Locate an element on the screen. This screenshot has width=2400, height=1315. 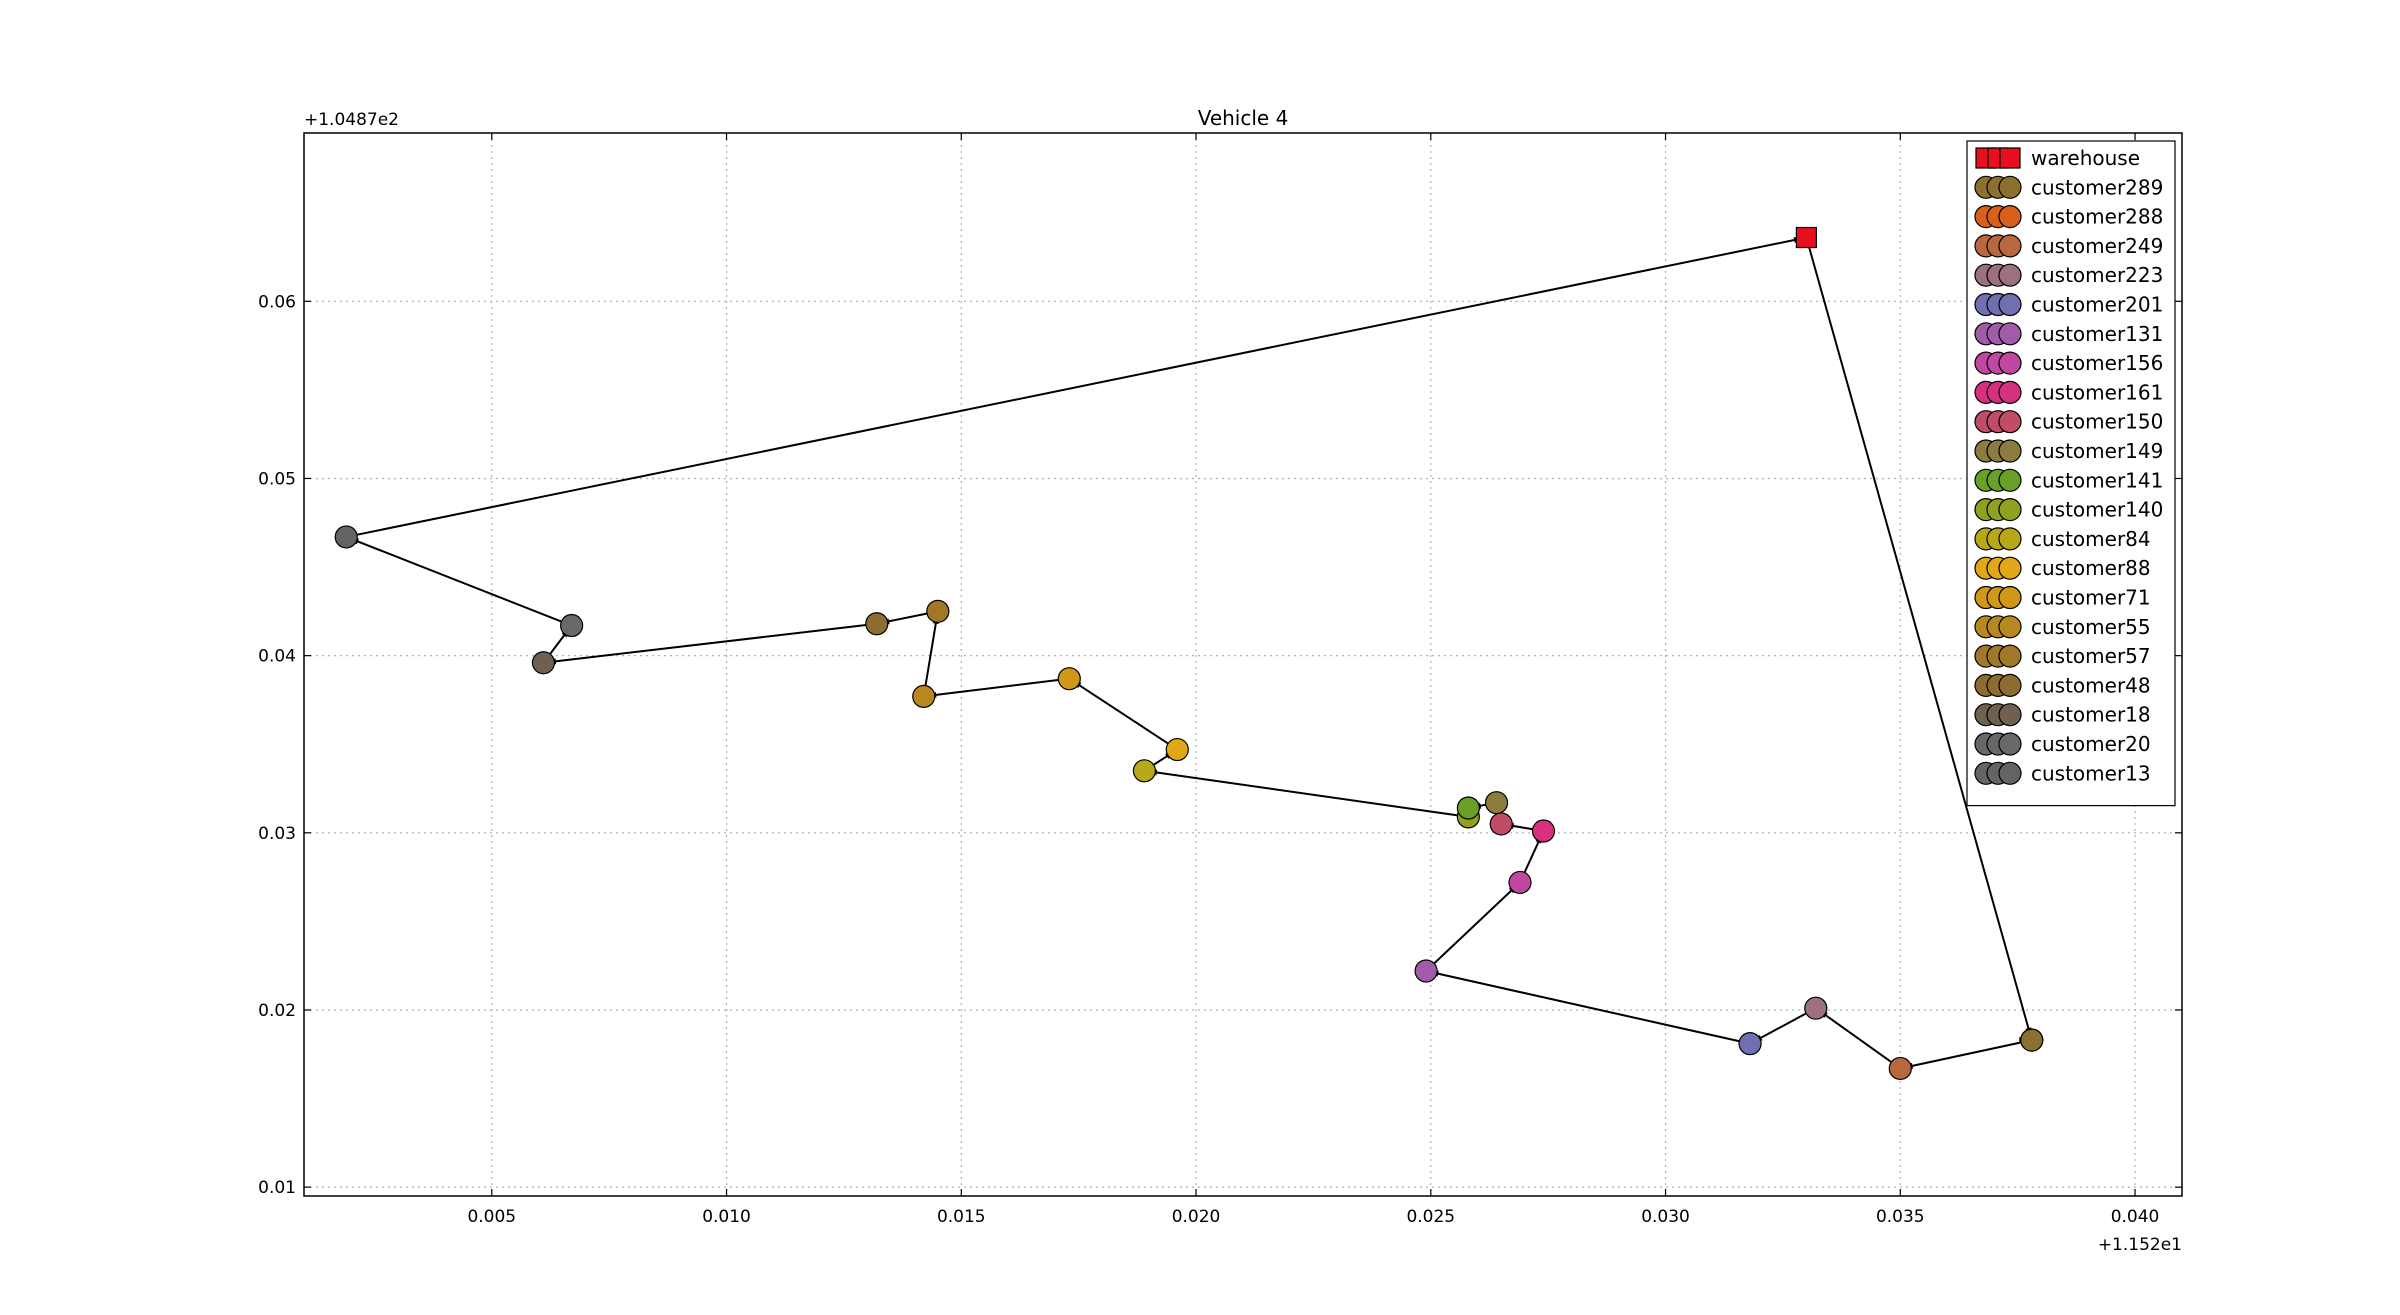
legend-item-customer156: customer156 is located at coordinates (2068, 363).